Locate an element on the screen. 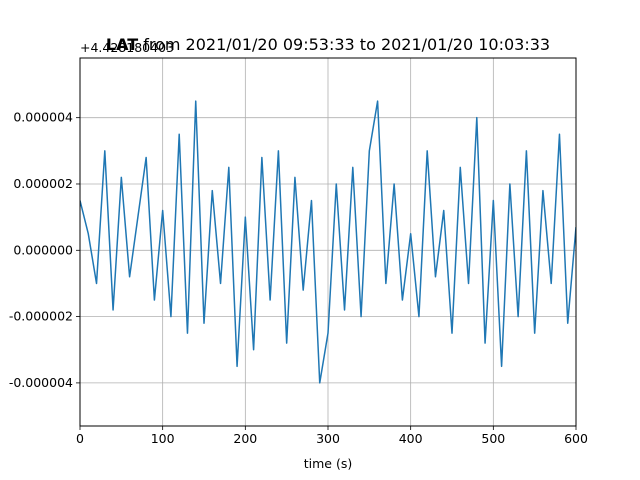 This screenshot has height=480, width=640. y-tick-label: 0.000002 is located at coordinates (43, 183).